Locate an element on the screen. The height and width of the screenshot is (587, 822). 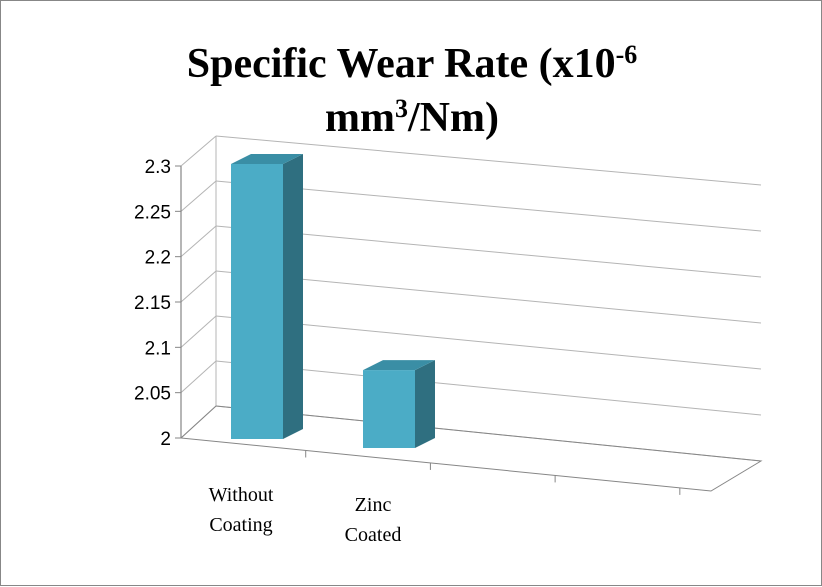
floor-plane is located at coordinates (471, 448).